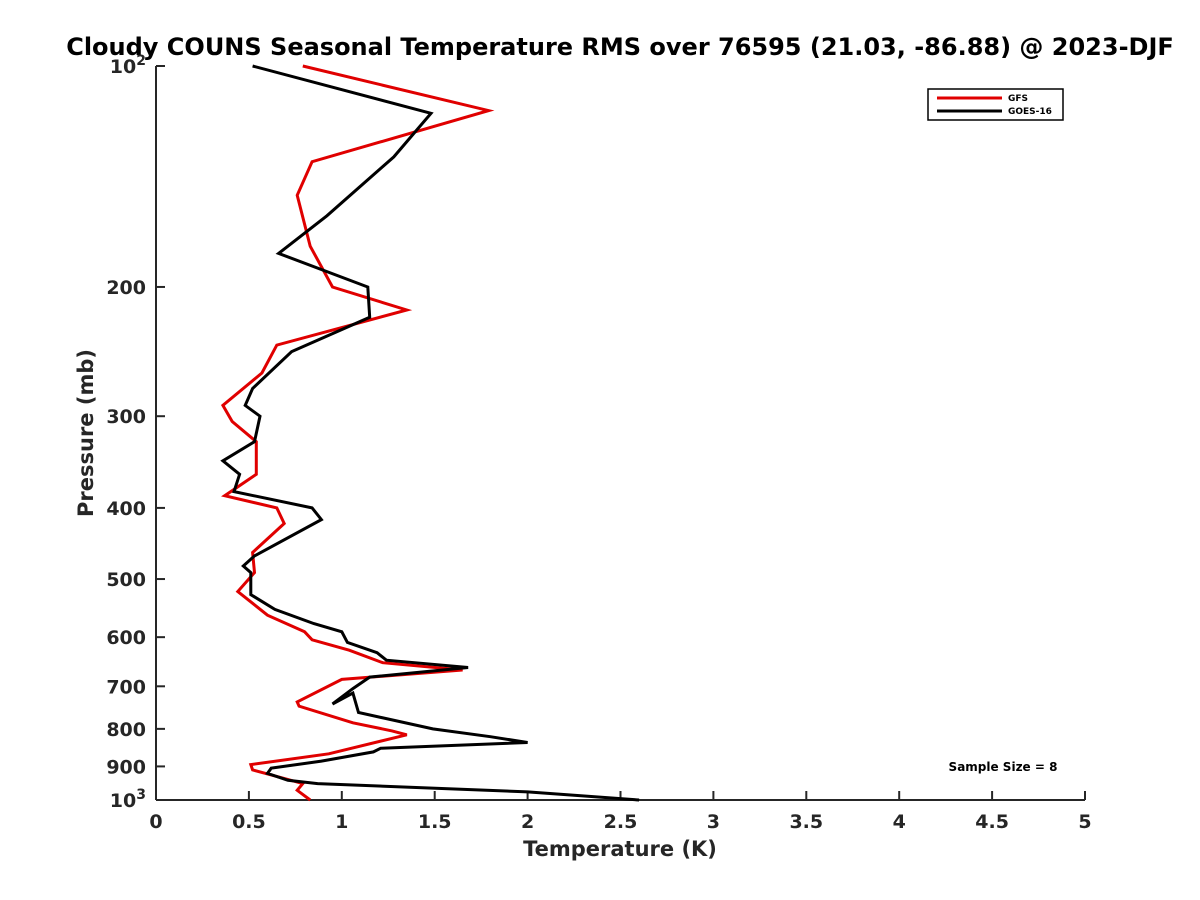  What do you see at coordinates (126, 580) in the screenshot?
I see `y-tick-label: 500` at bounding box center [126, 580].